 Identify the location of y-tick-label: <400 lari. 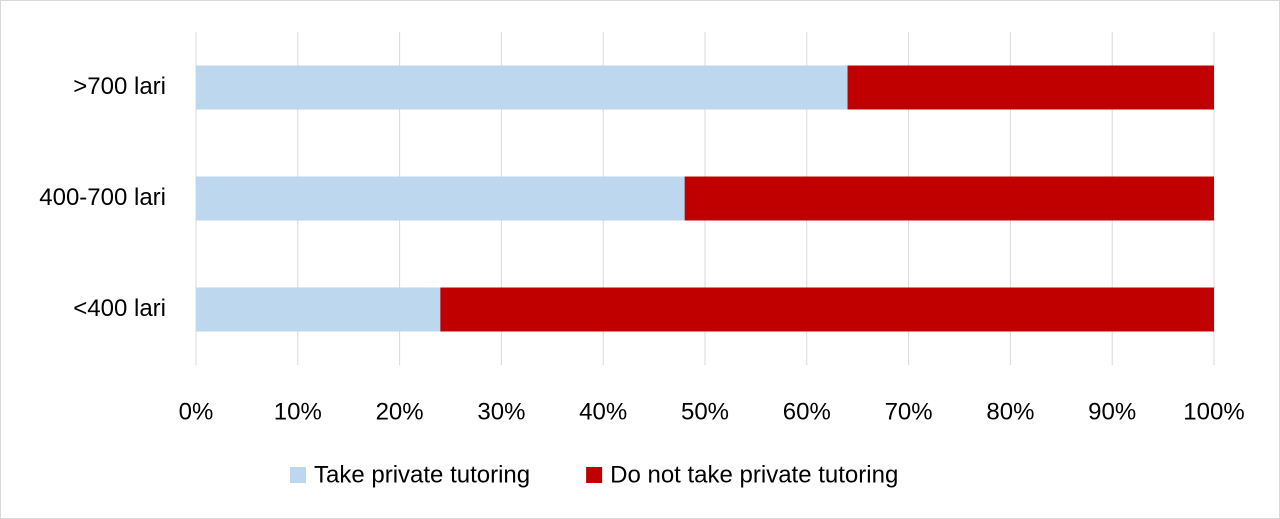
(119, 308).